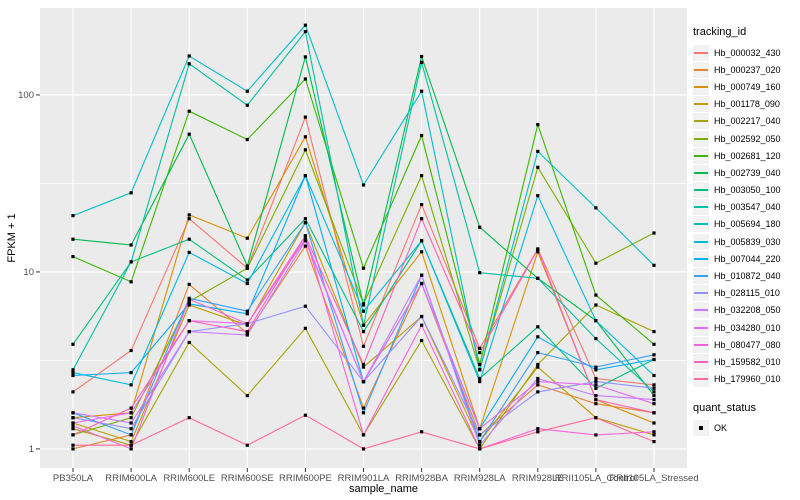 The image size is (800, 500). I want to click on legend-item-label: Hb_003547_040, so click(747, 207).